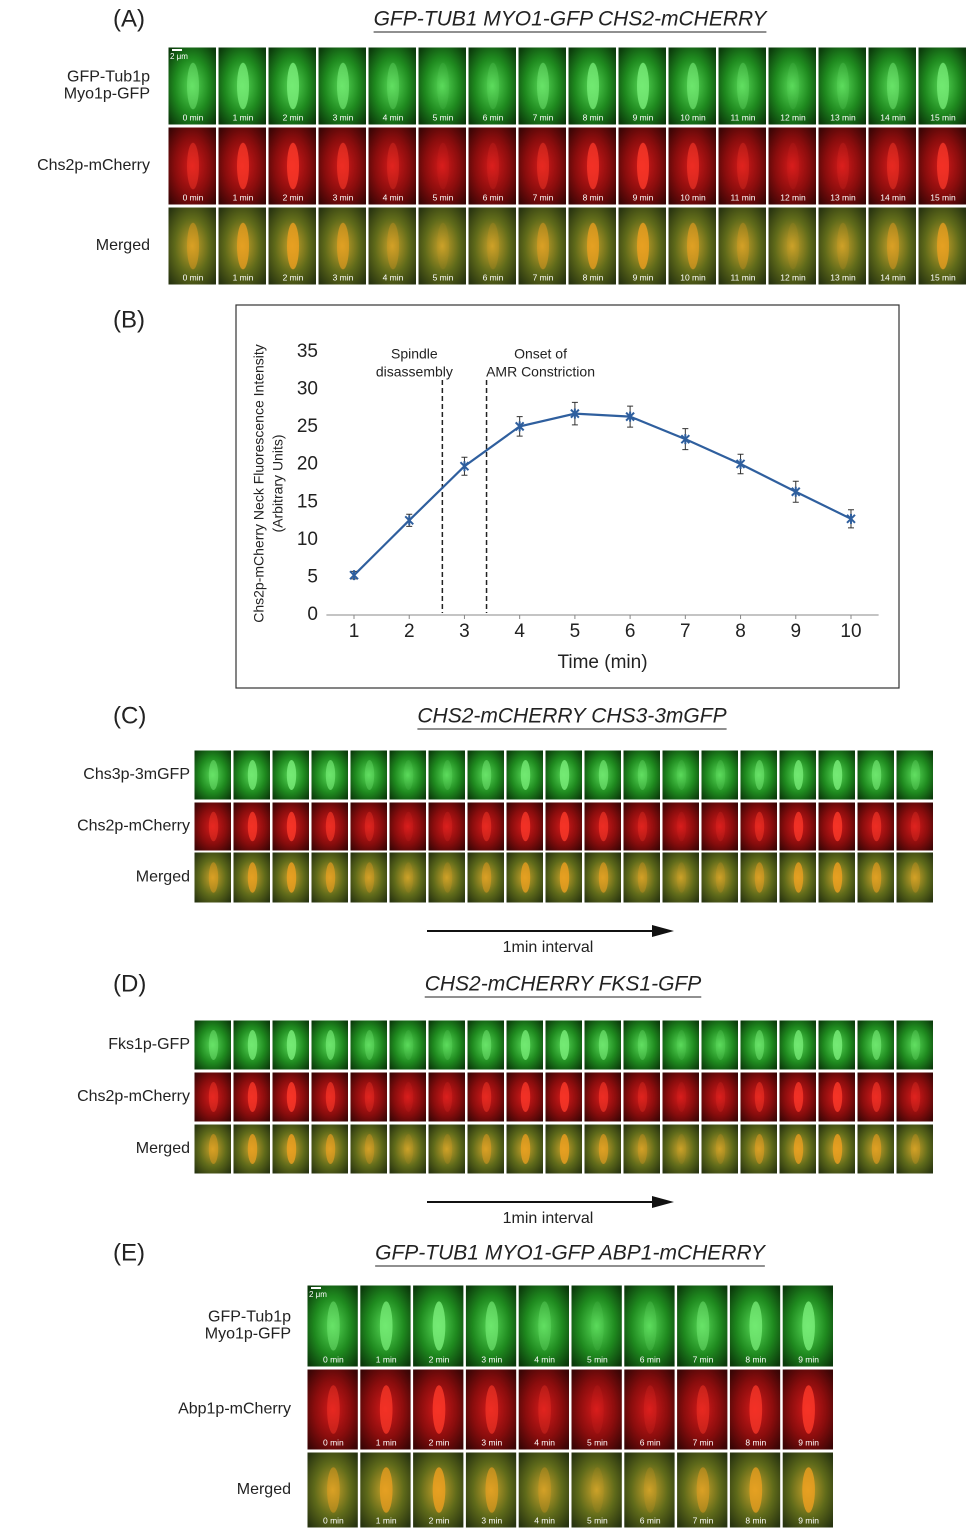  What do you see at coordinates (808, 1359) in the screenshot?
I see `time-label: 9 min` at bounding box center [808, 1359].